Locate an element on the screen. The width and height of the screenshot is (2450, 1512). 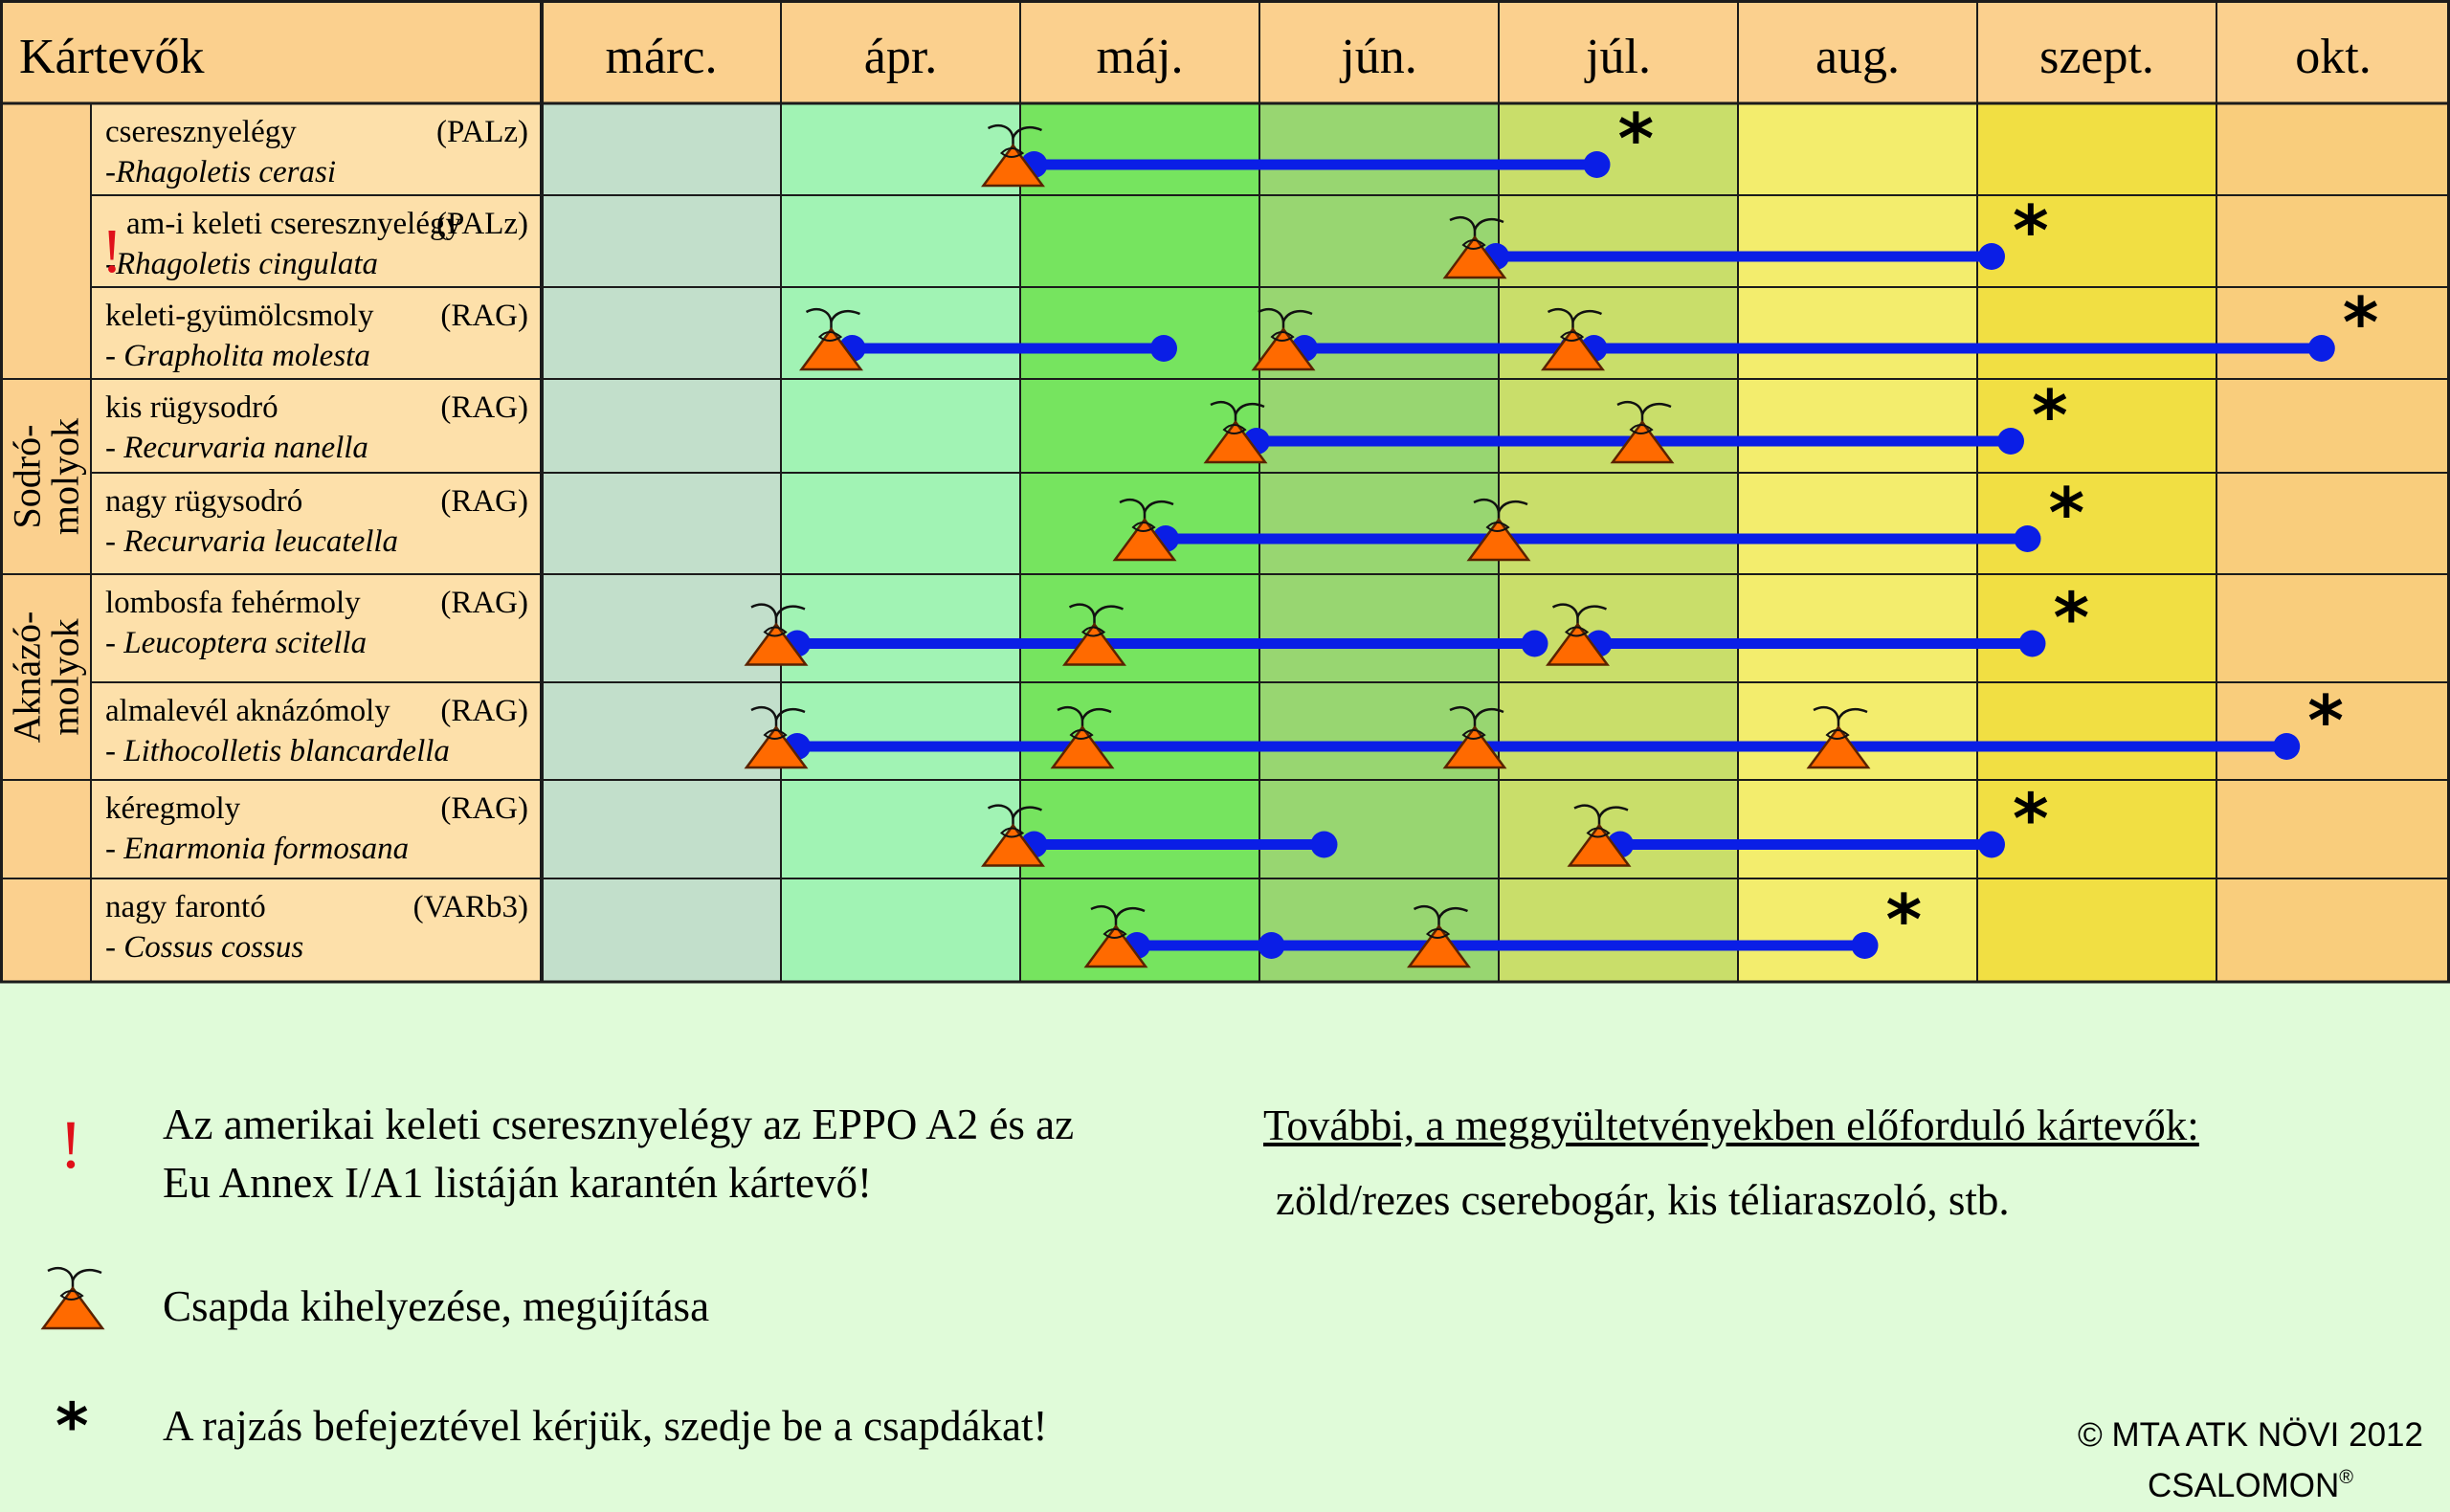
copyright: © MTA ATK NÖVI 2012 CSALOMON® is located at coordinates (2251, 1460).